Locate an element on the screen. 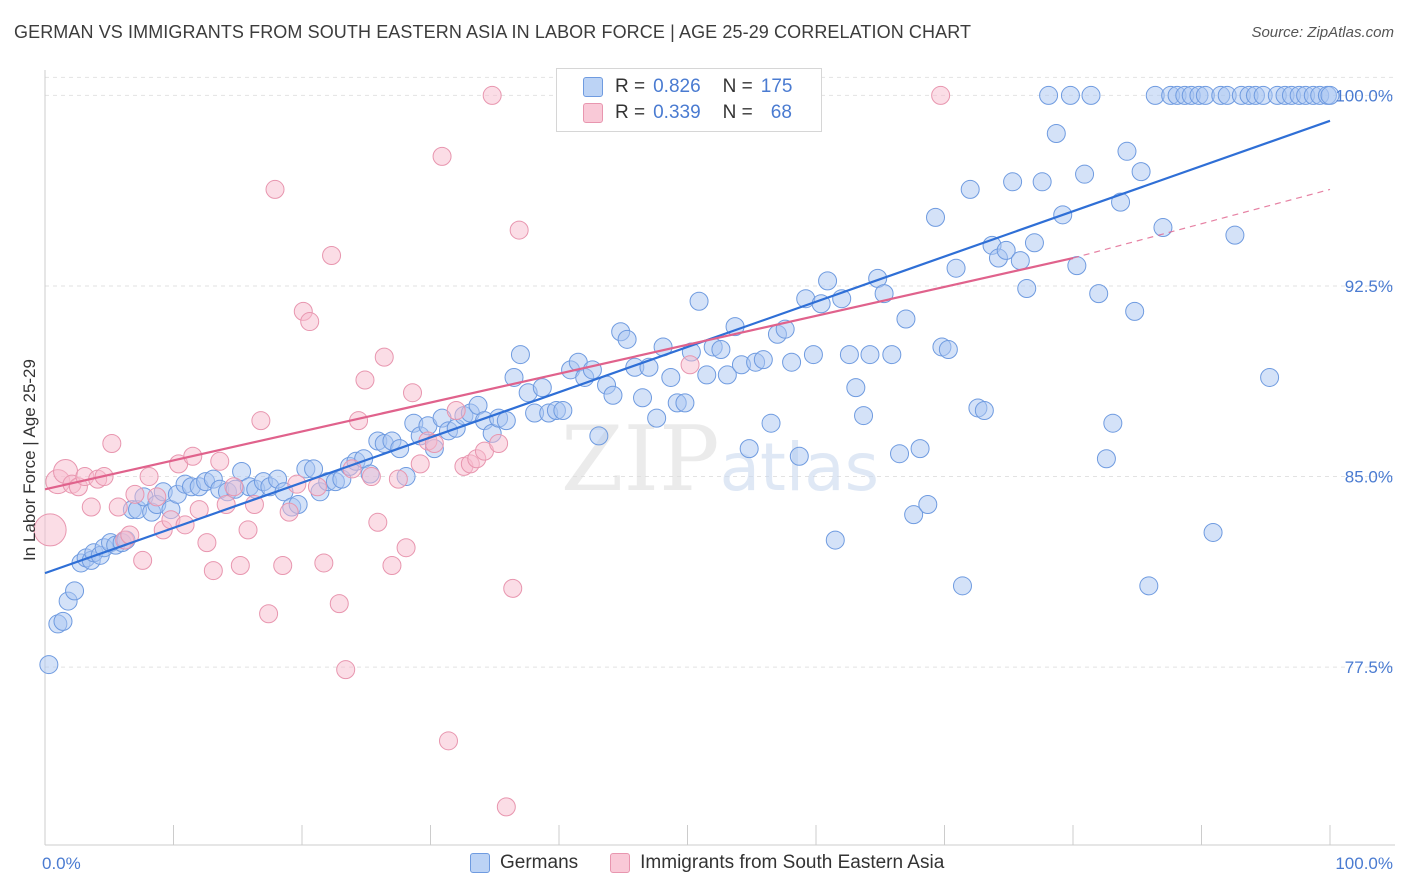  x-tick-label-max: 100.0% is located at coordinates (1364, 863).